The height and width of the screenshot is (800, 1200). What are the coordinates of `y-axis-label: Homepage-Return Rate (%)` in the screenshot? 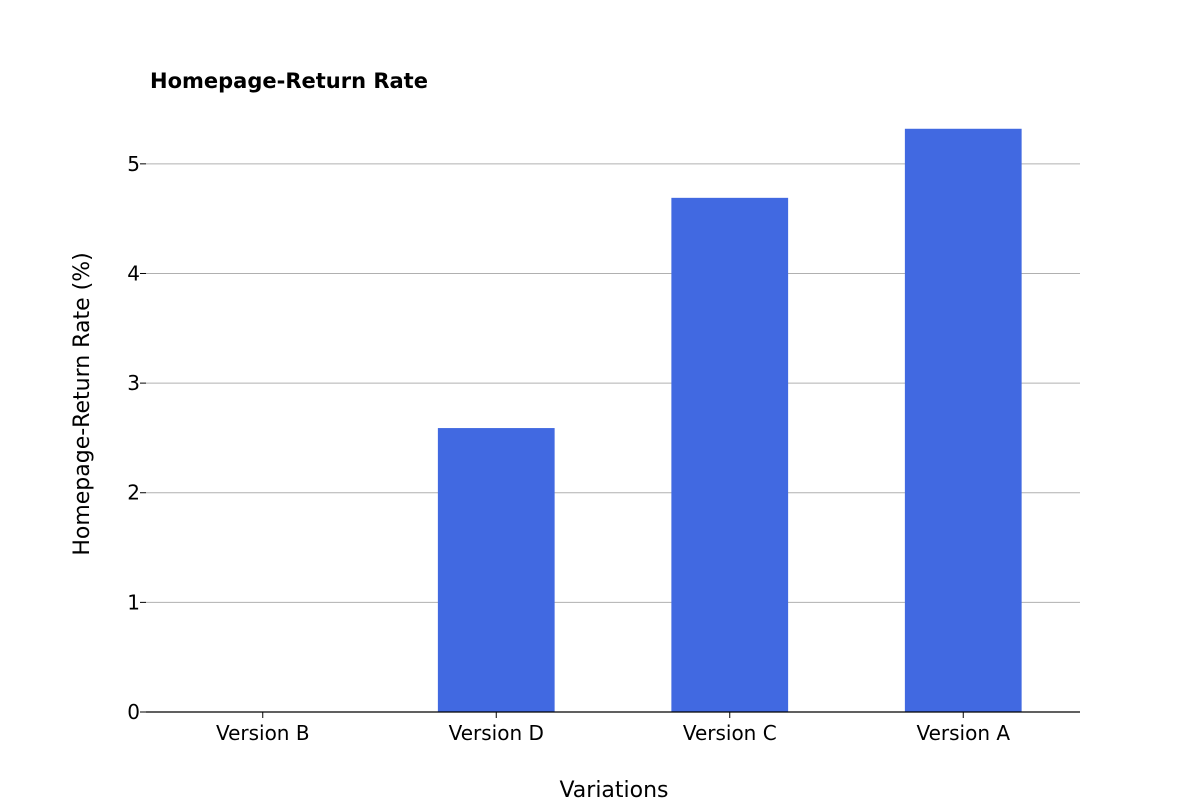 It's located at (82, 403).